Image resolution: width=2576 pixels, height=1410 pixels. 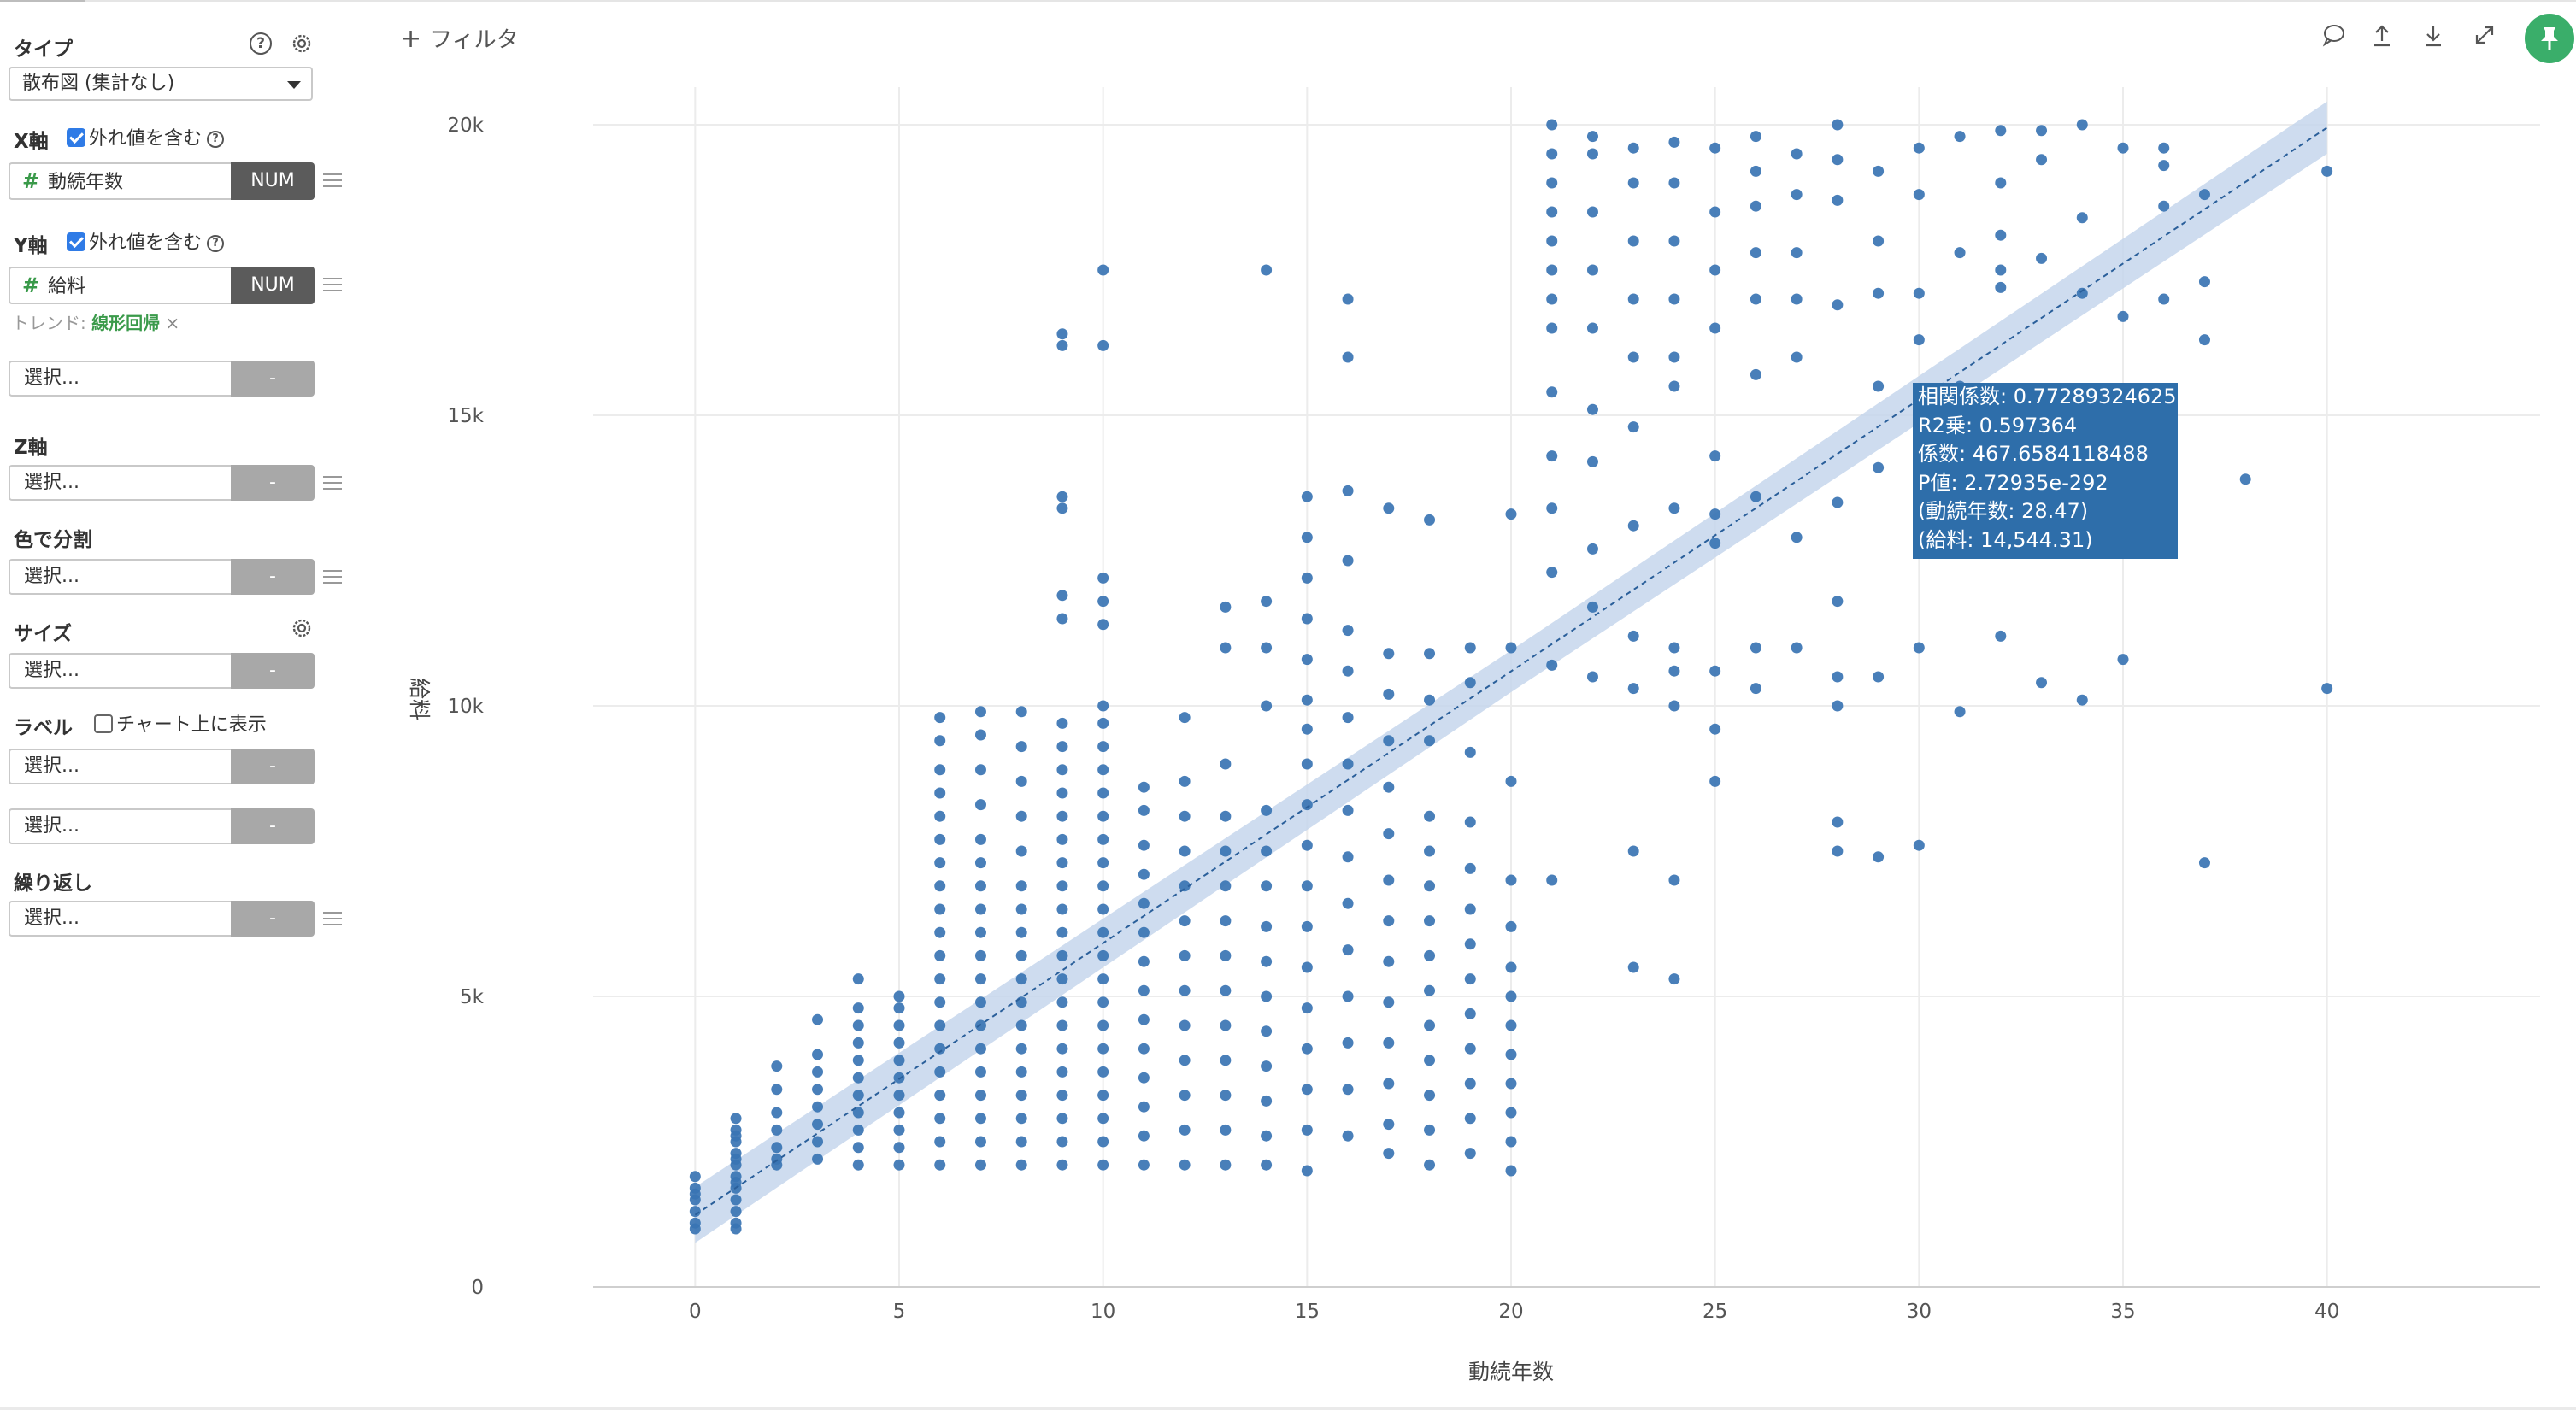 I want to click on x-include-outliers: 外れ値を含む?, so click(x=146, y=136).